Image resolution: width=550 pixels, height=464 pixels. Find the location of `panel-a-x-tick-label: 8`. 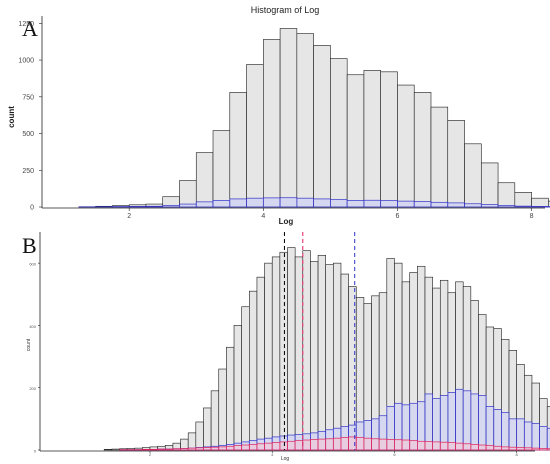

panel-a-x-tick-label: 8 is located at coordinates (532, 216).